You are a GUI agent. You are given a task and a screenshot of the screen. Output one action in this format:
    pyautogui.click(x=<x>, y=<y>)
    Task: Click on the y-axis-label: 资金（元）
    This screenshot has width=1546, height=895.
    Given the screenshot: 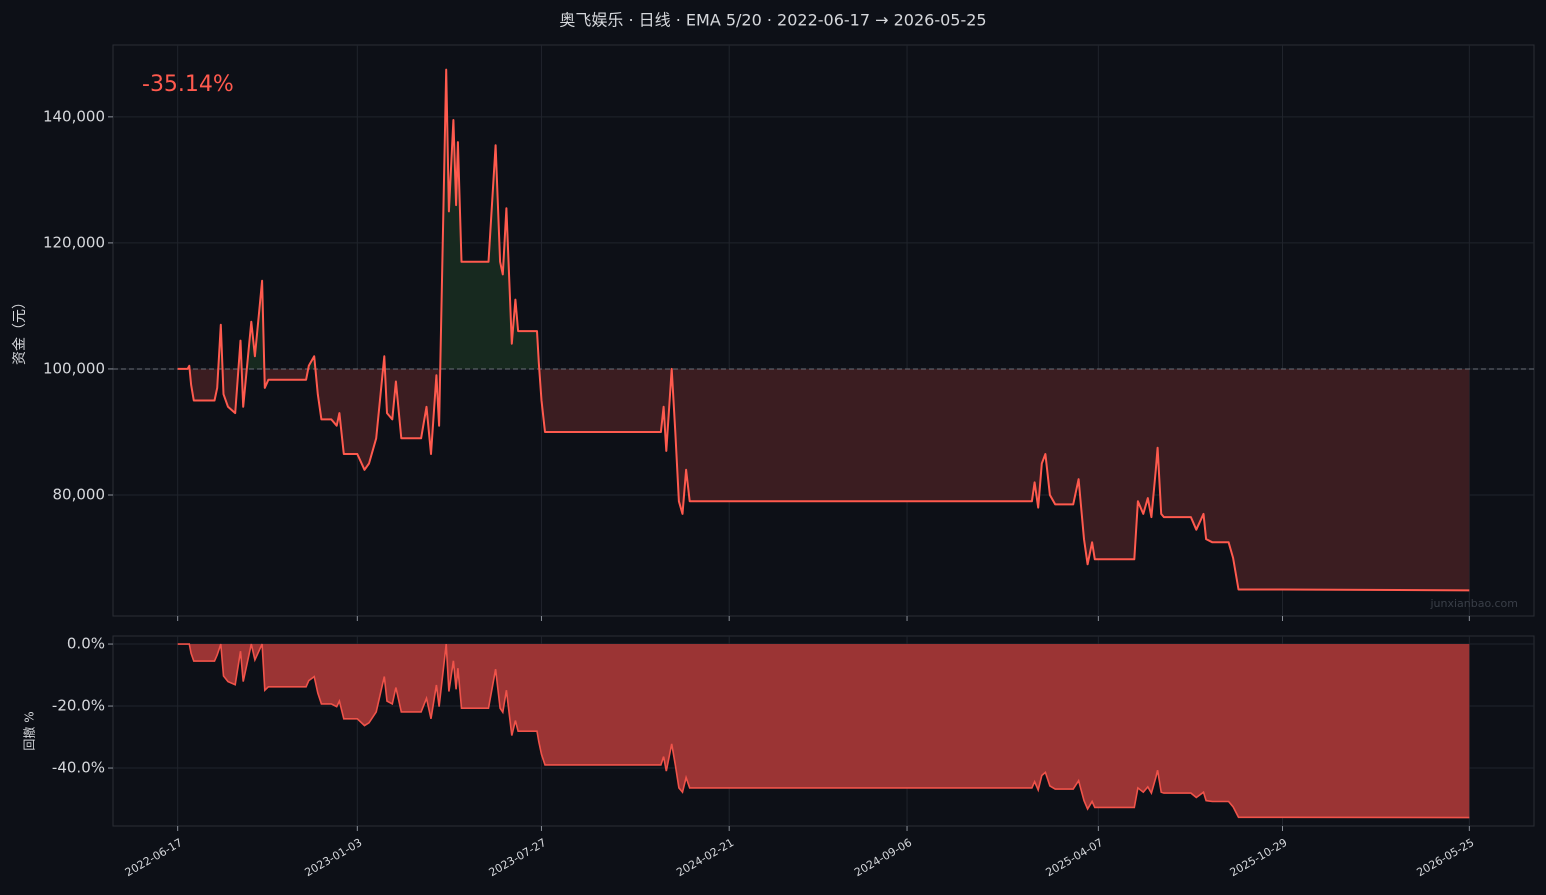 What is the action you would take?
    pyautogui.click(x=20, y=330)
    